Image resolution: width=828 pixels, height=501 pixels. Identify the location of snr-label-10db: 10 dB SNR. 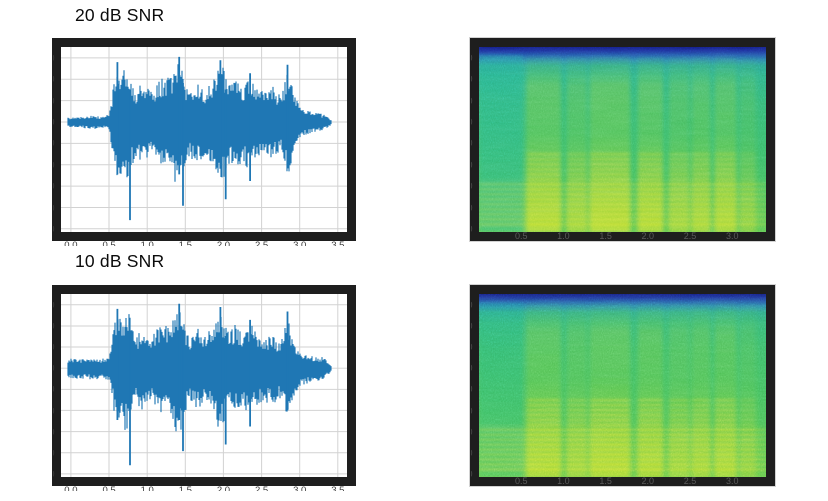
(120, 261).